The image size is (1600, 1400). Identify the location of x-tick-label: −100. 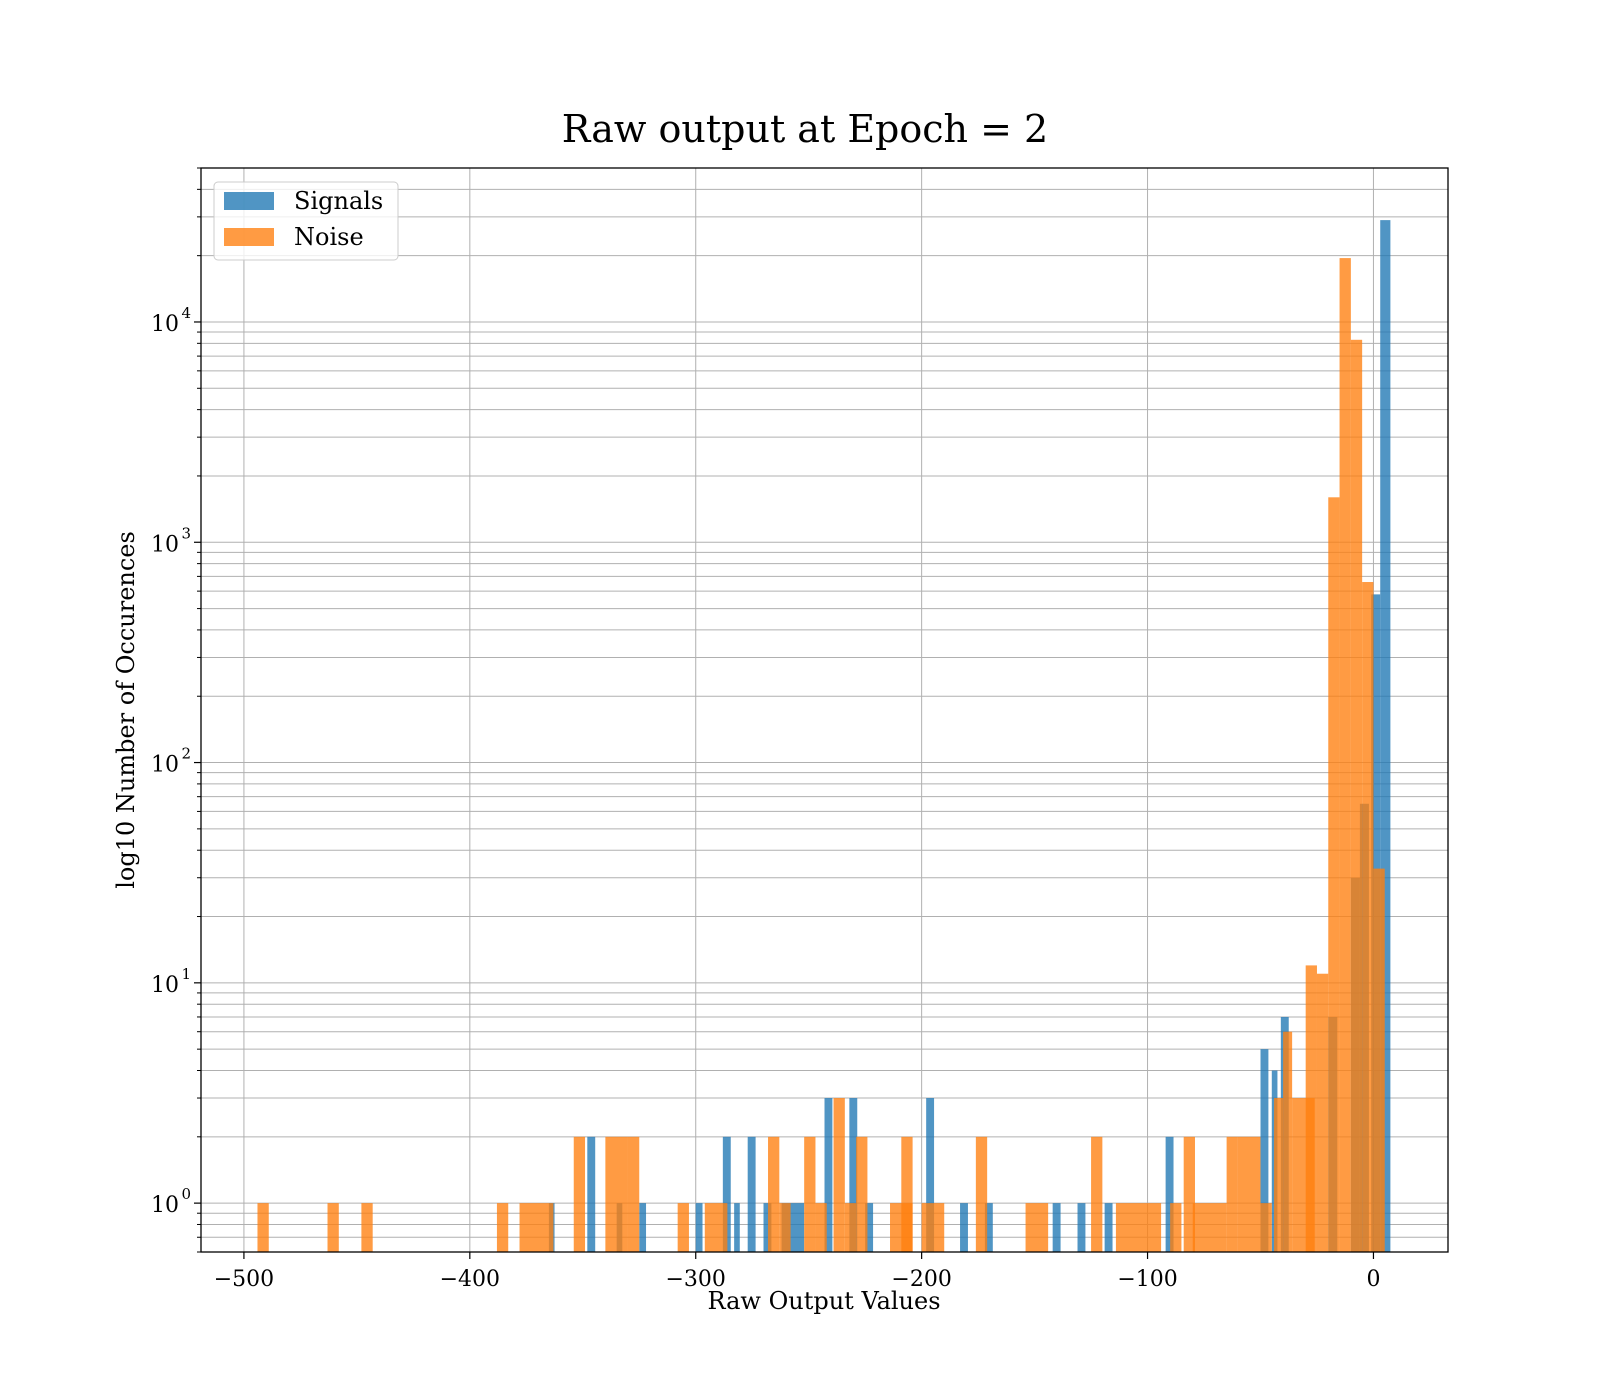
(1147, 1279).